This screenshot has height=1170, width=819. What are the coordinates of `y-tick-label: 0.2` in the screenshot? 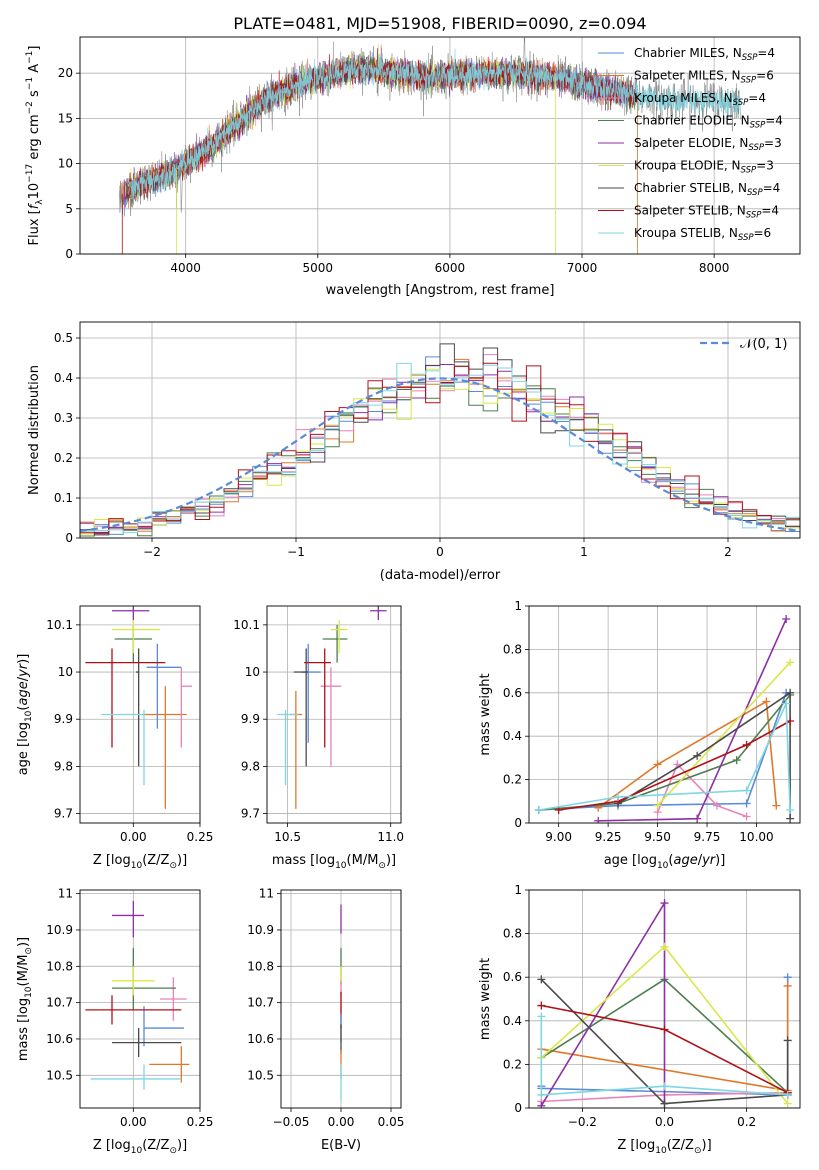 It's located at (512, 780).